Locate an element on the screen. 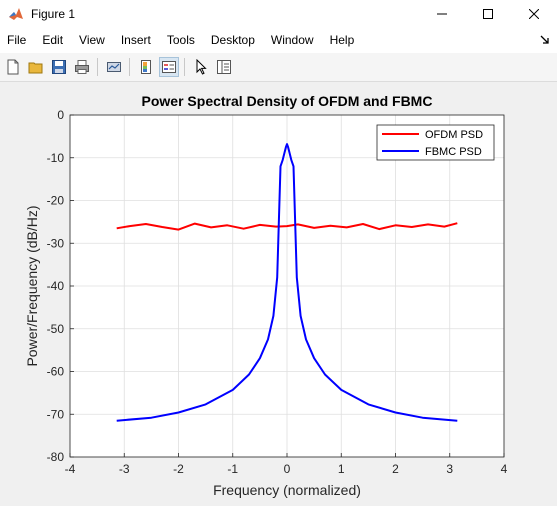 The image size is (557, 506). x-tick-label: 4 is located at coordinates (504, 469).